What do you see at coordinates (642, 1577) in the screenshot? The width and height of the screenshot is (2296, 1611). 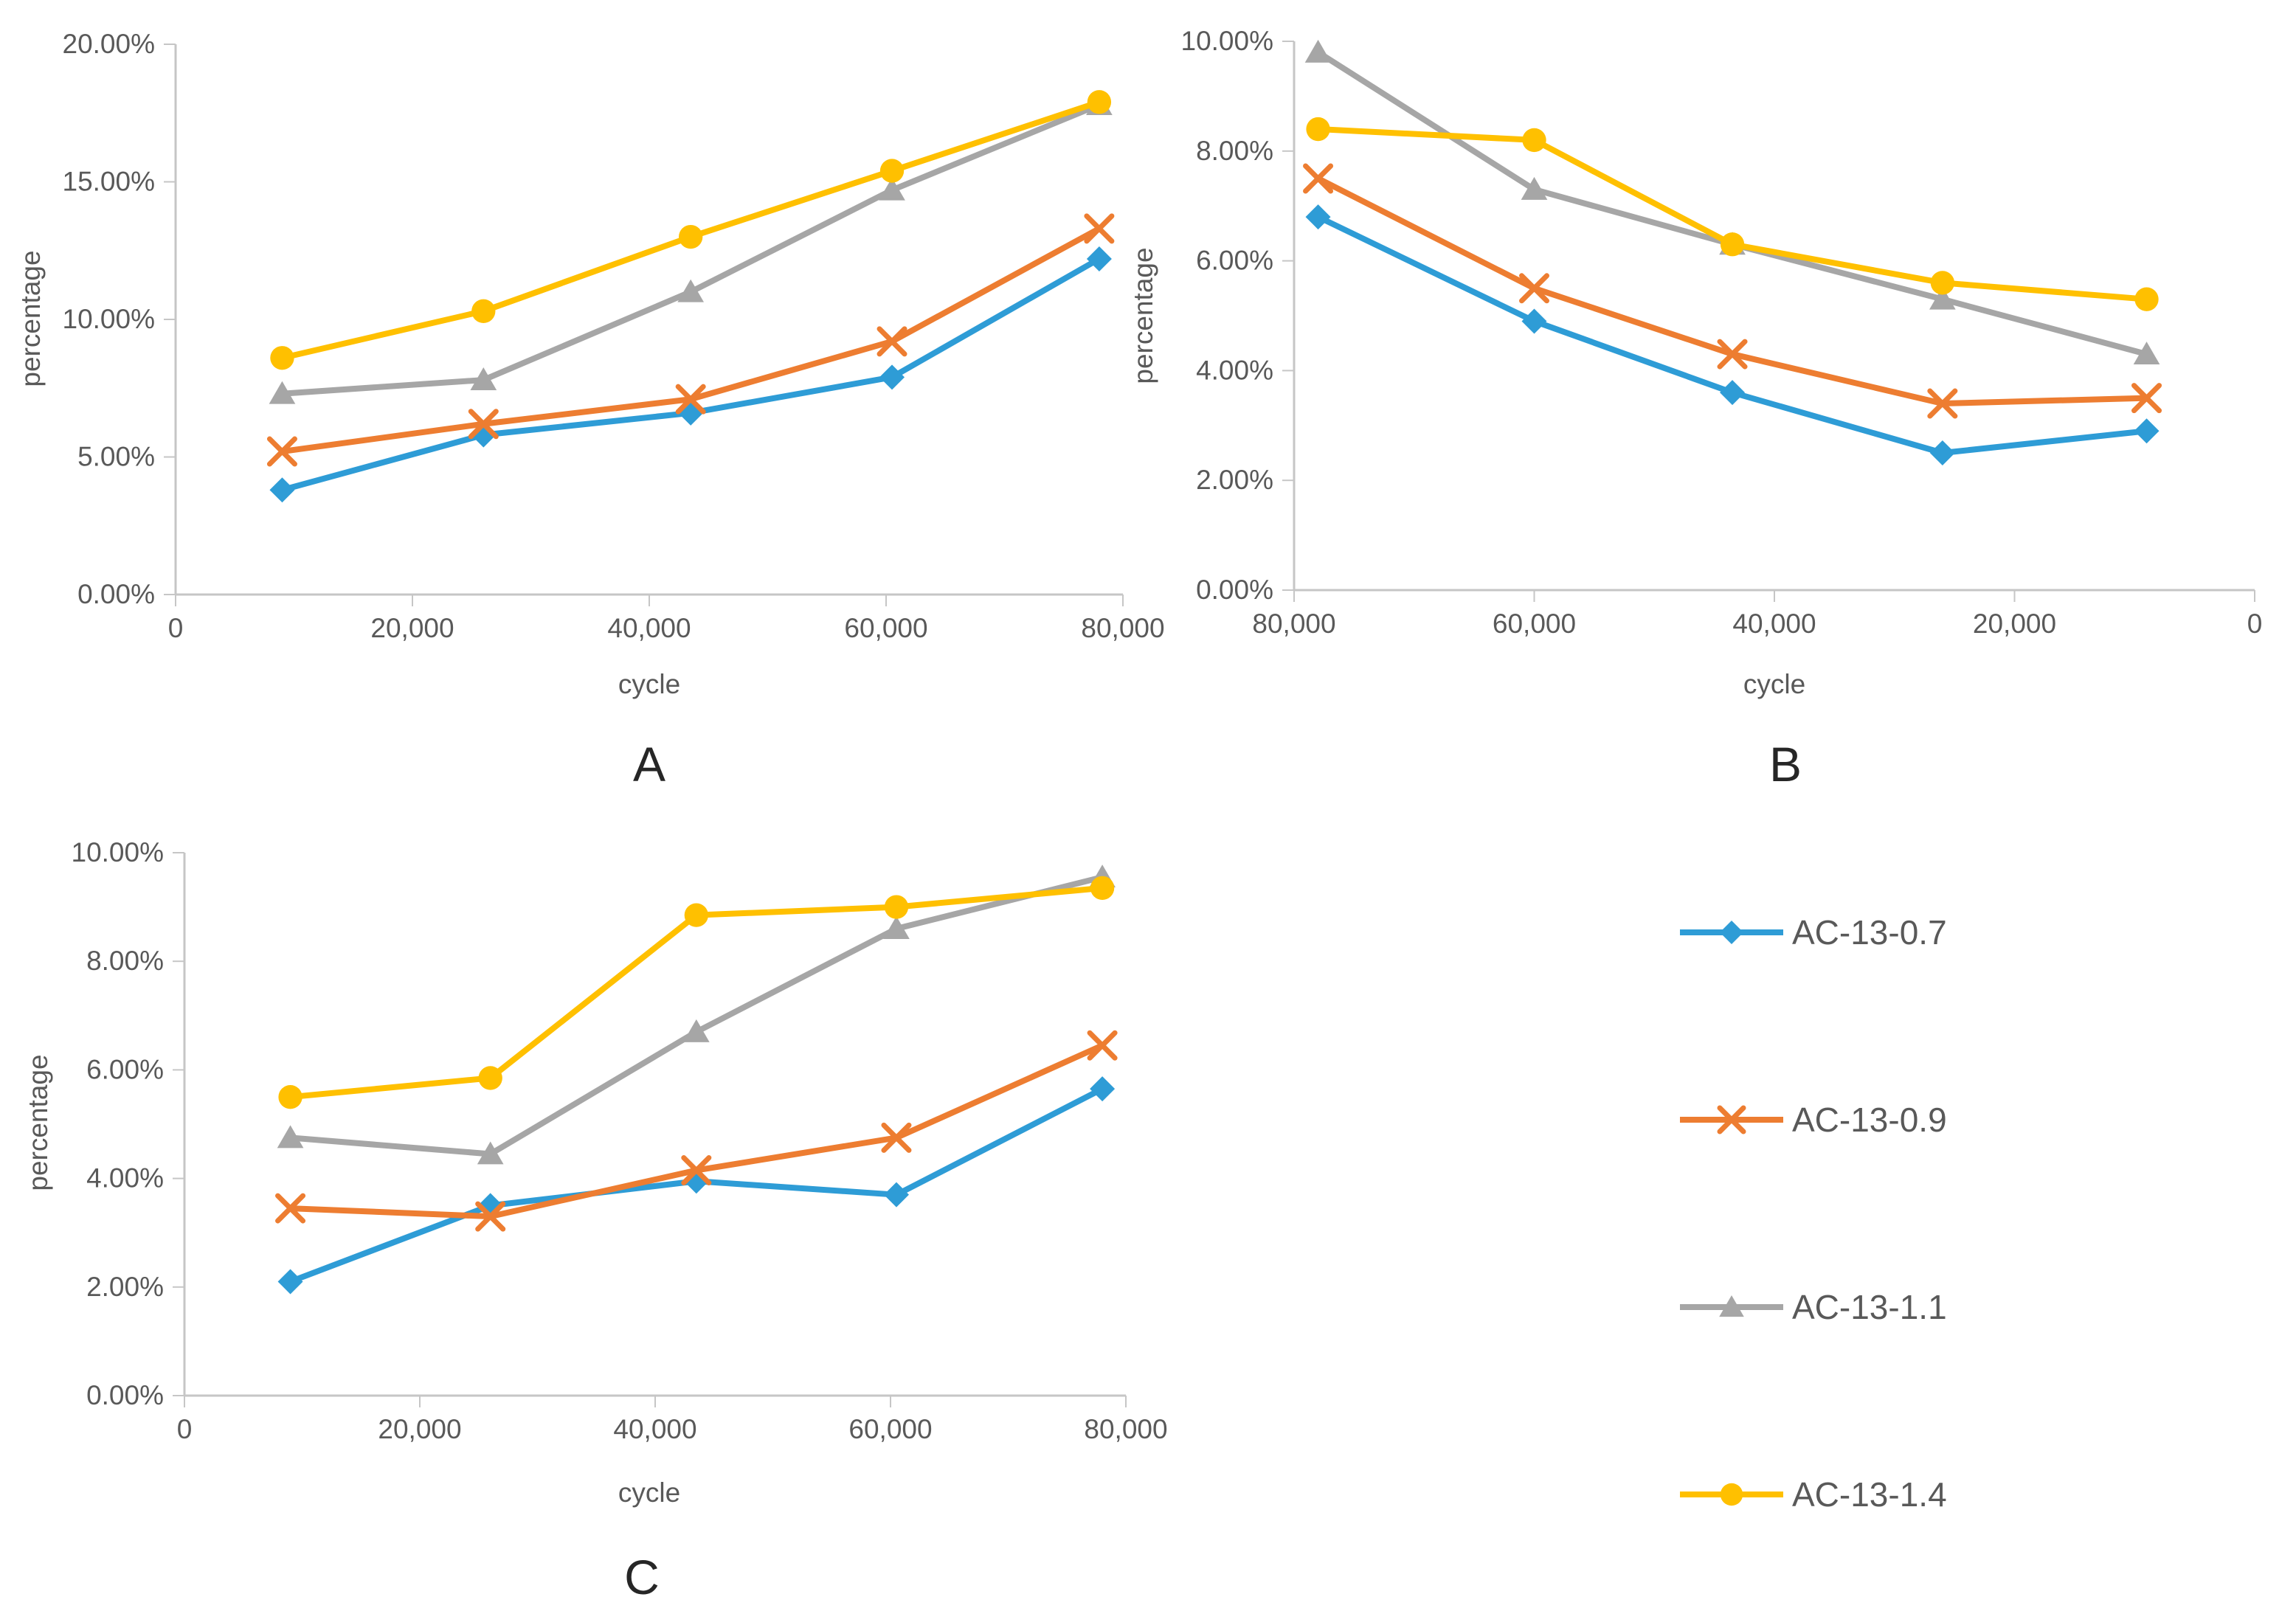 I see `chart-c-panel-label: C` at bounding box center [642, 1577].